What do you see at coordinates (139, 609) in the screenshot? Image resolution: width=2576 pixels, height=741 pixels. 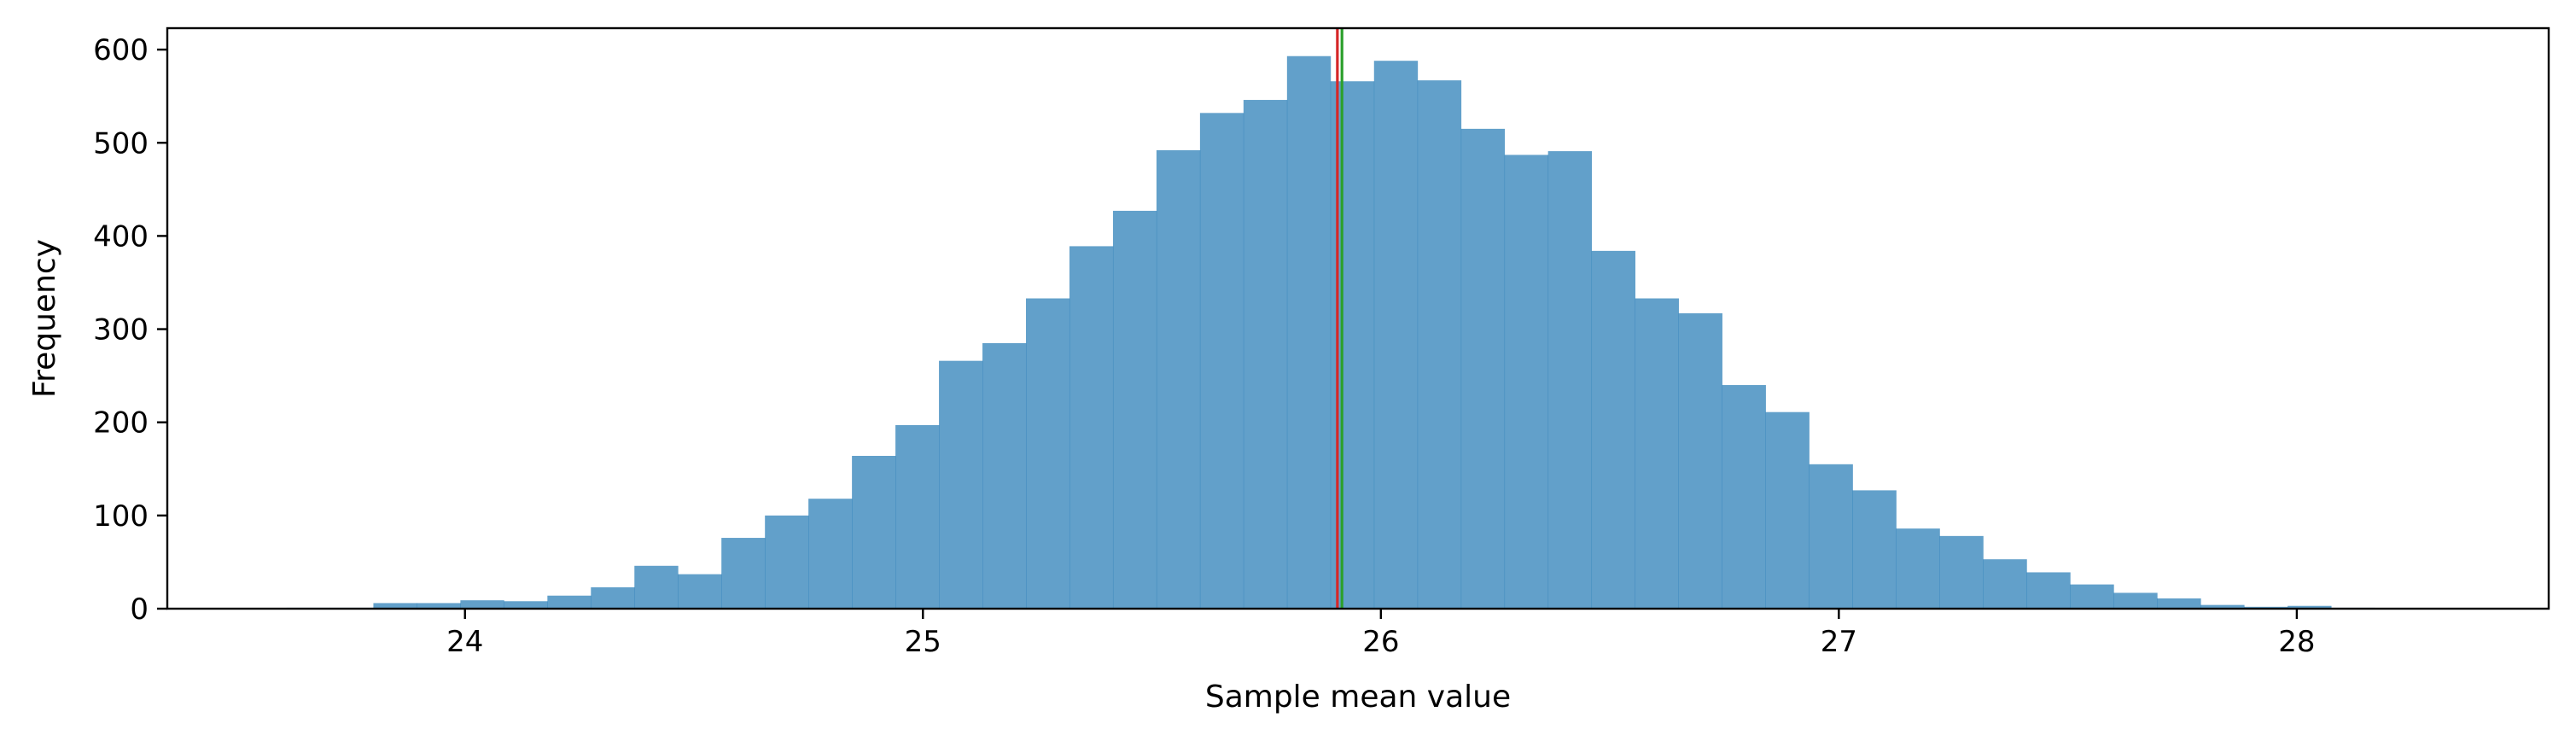 I see `y-tick-label: 0` at bounding box center [139, 609].